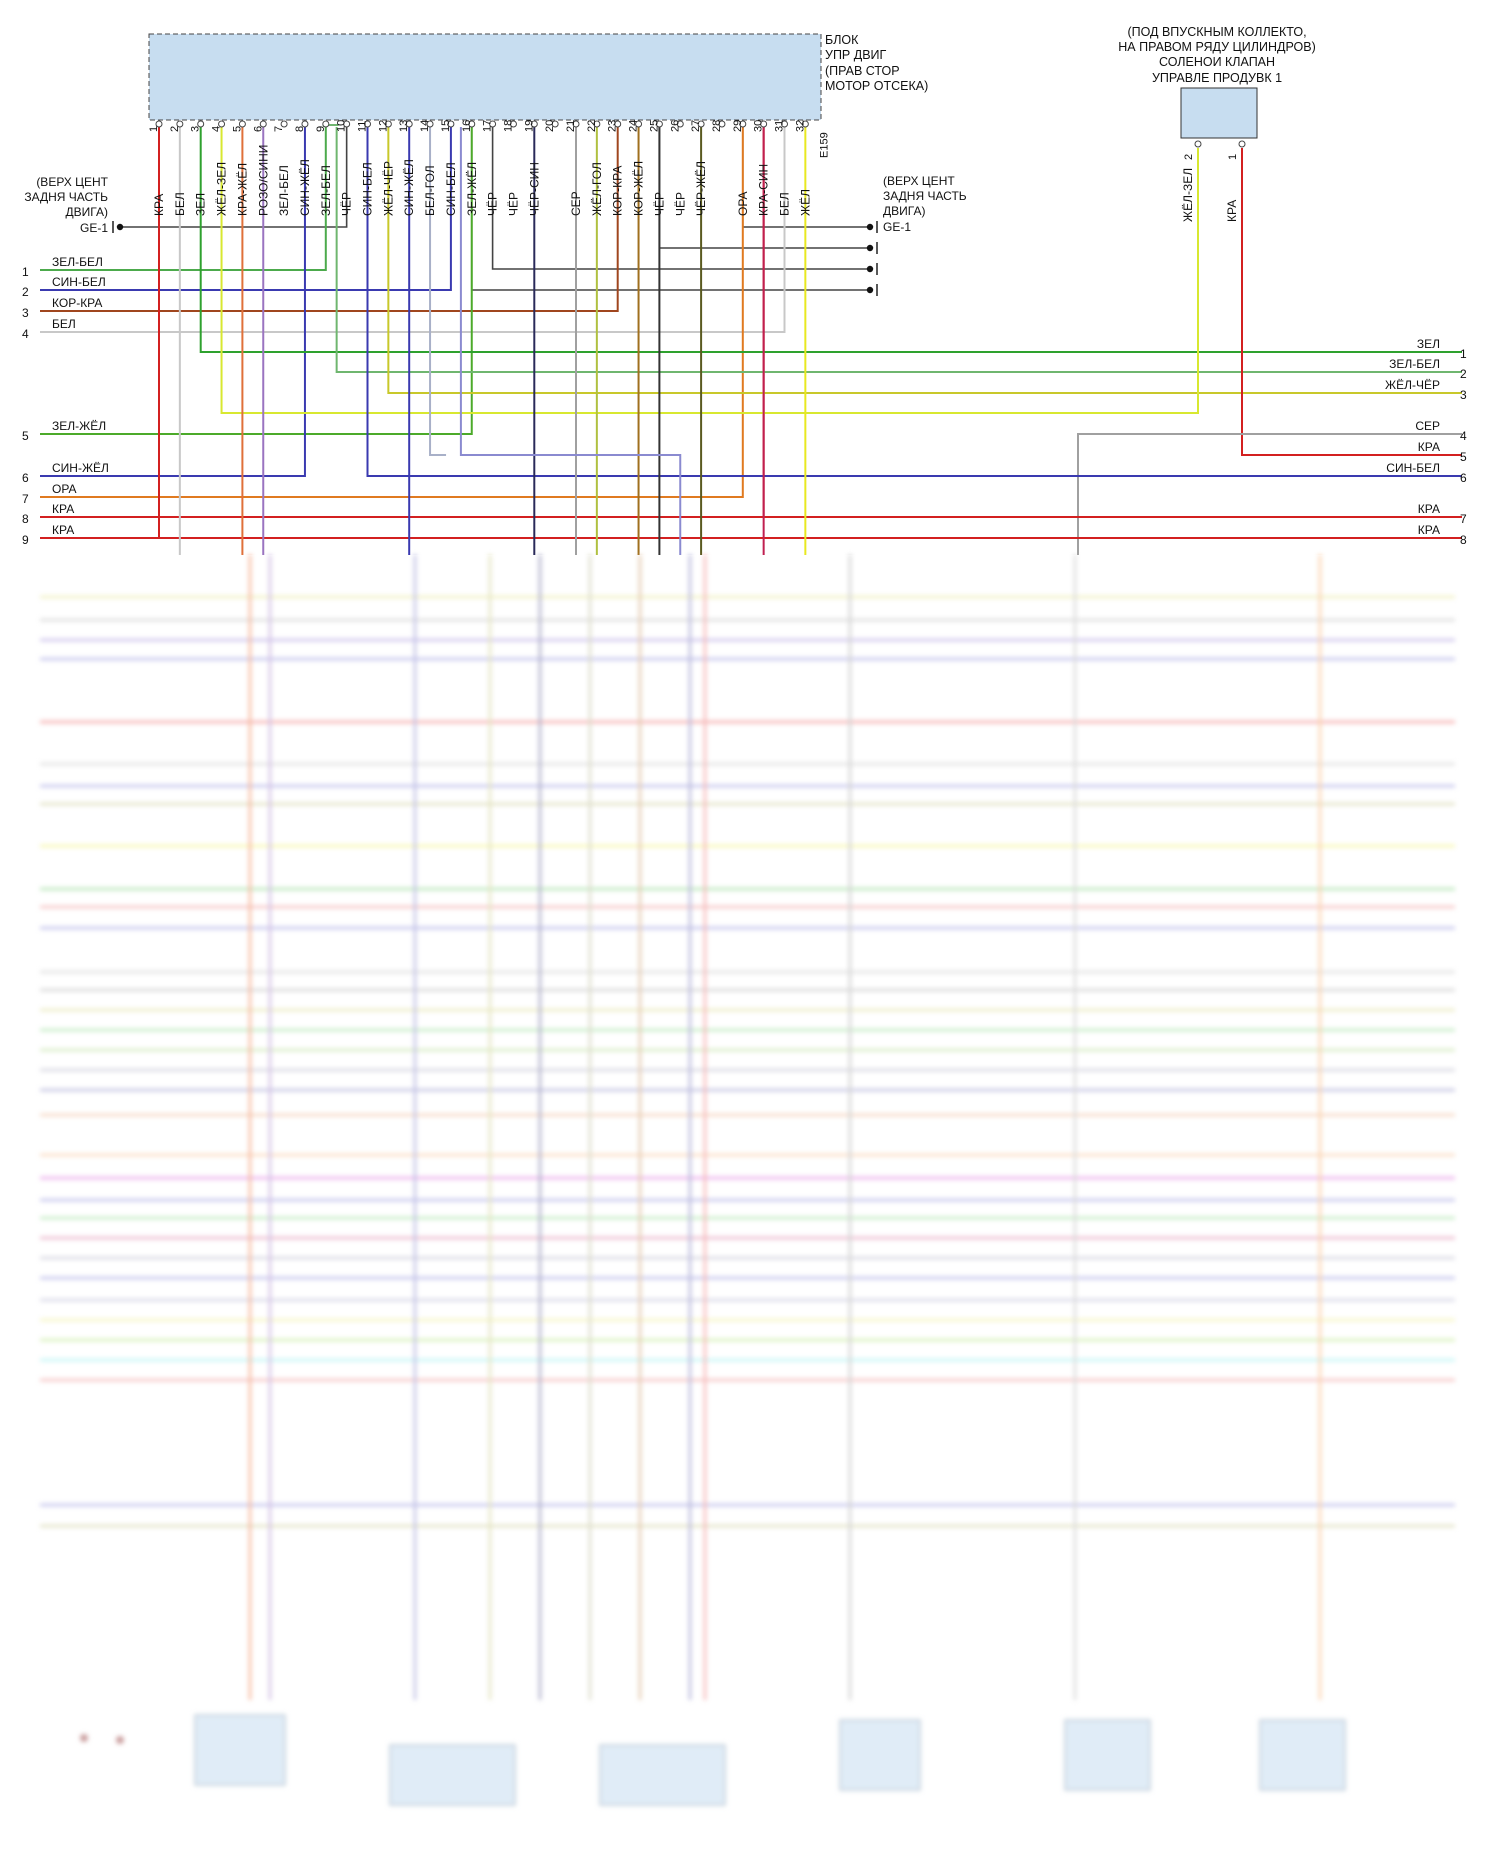 This screenshot has width=1500, height=1861. What do you see at coordinates (824, 145) in the screenshot?
I see `ecu-connector-id: E159` at bounding box center [824, 145].